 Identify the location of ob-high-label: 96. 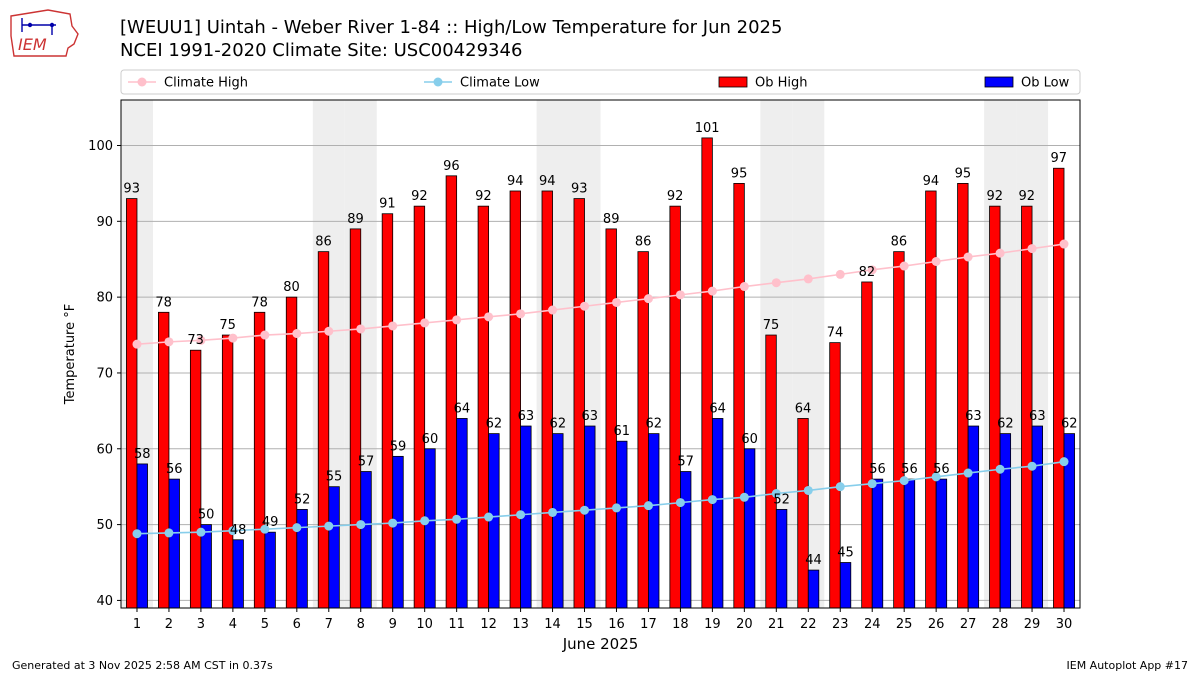
(451, 166).